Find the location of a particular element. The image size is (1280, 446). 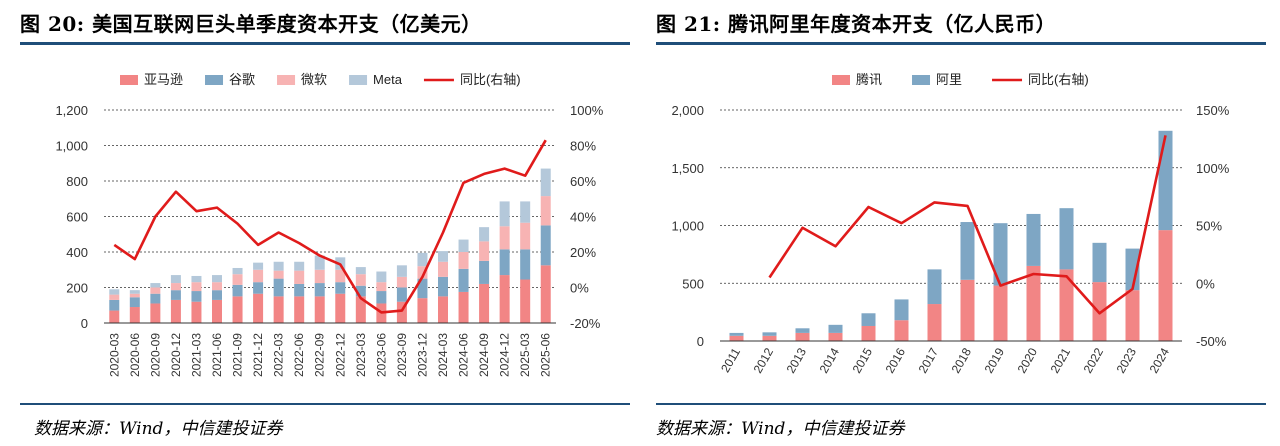

legend-swatch-google is located at coordinates (214, 80).